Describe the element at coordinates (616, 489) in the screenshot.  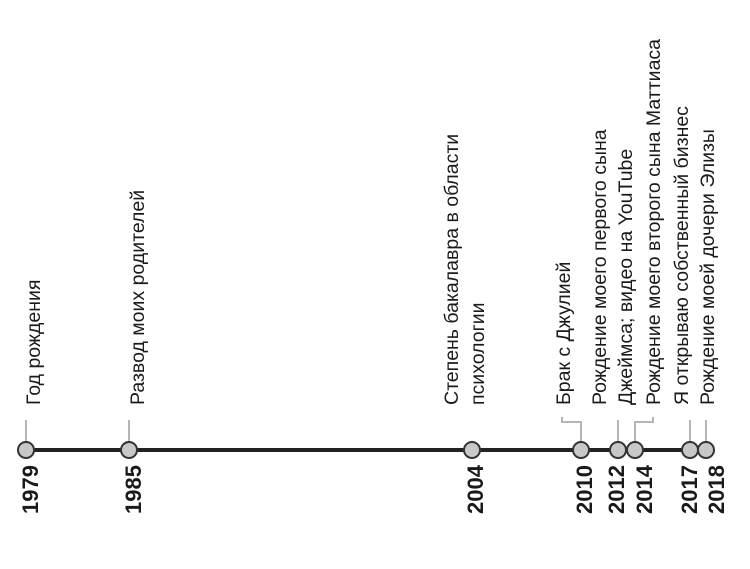
I see `event-year: 2012` at that location.